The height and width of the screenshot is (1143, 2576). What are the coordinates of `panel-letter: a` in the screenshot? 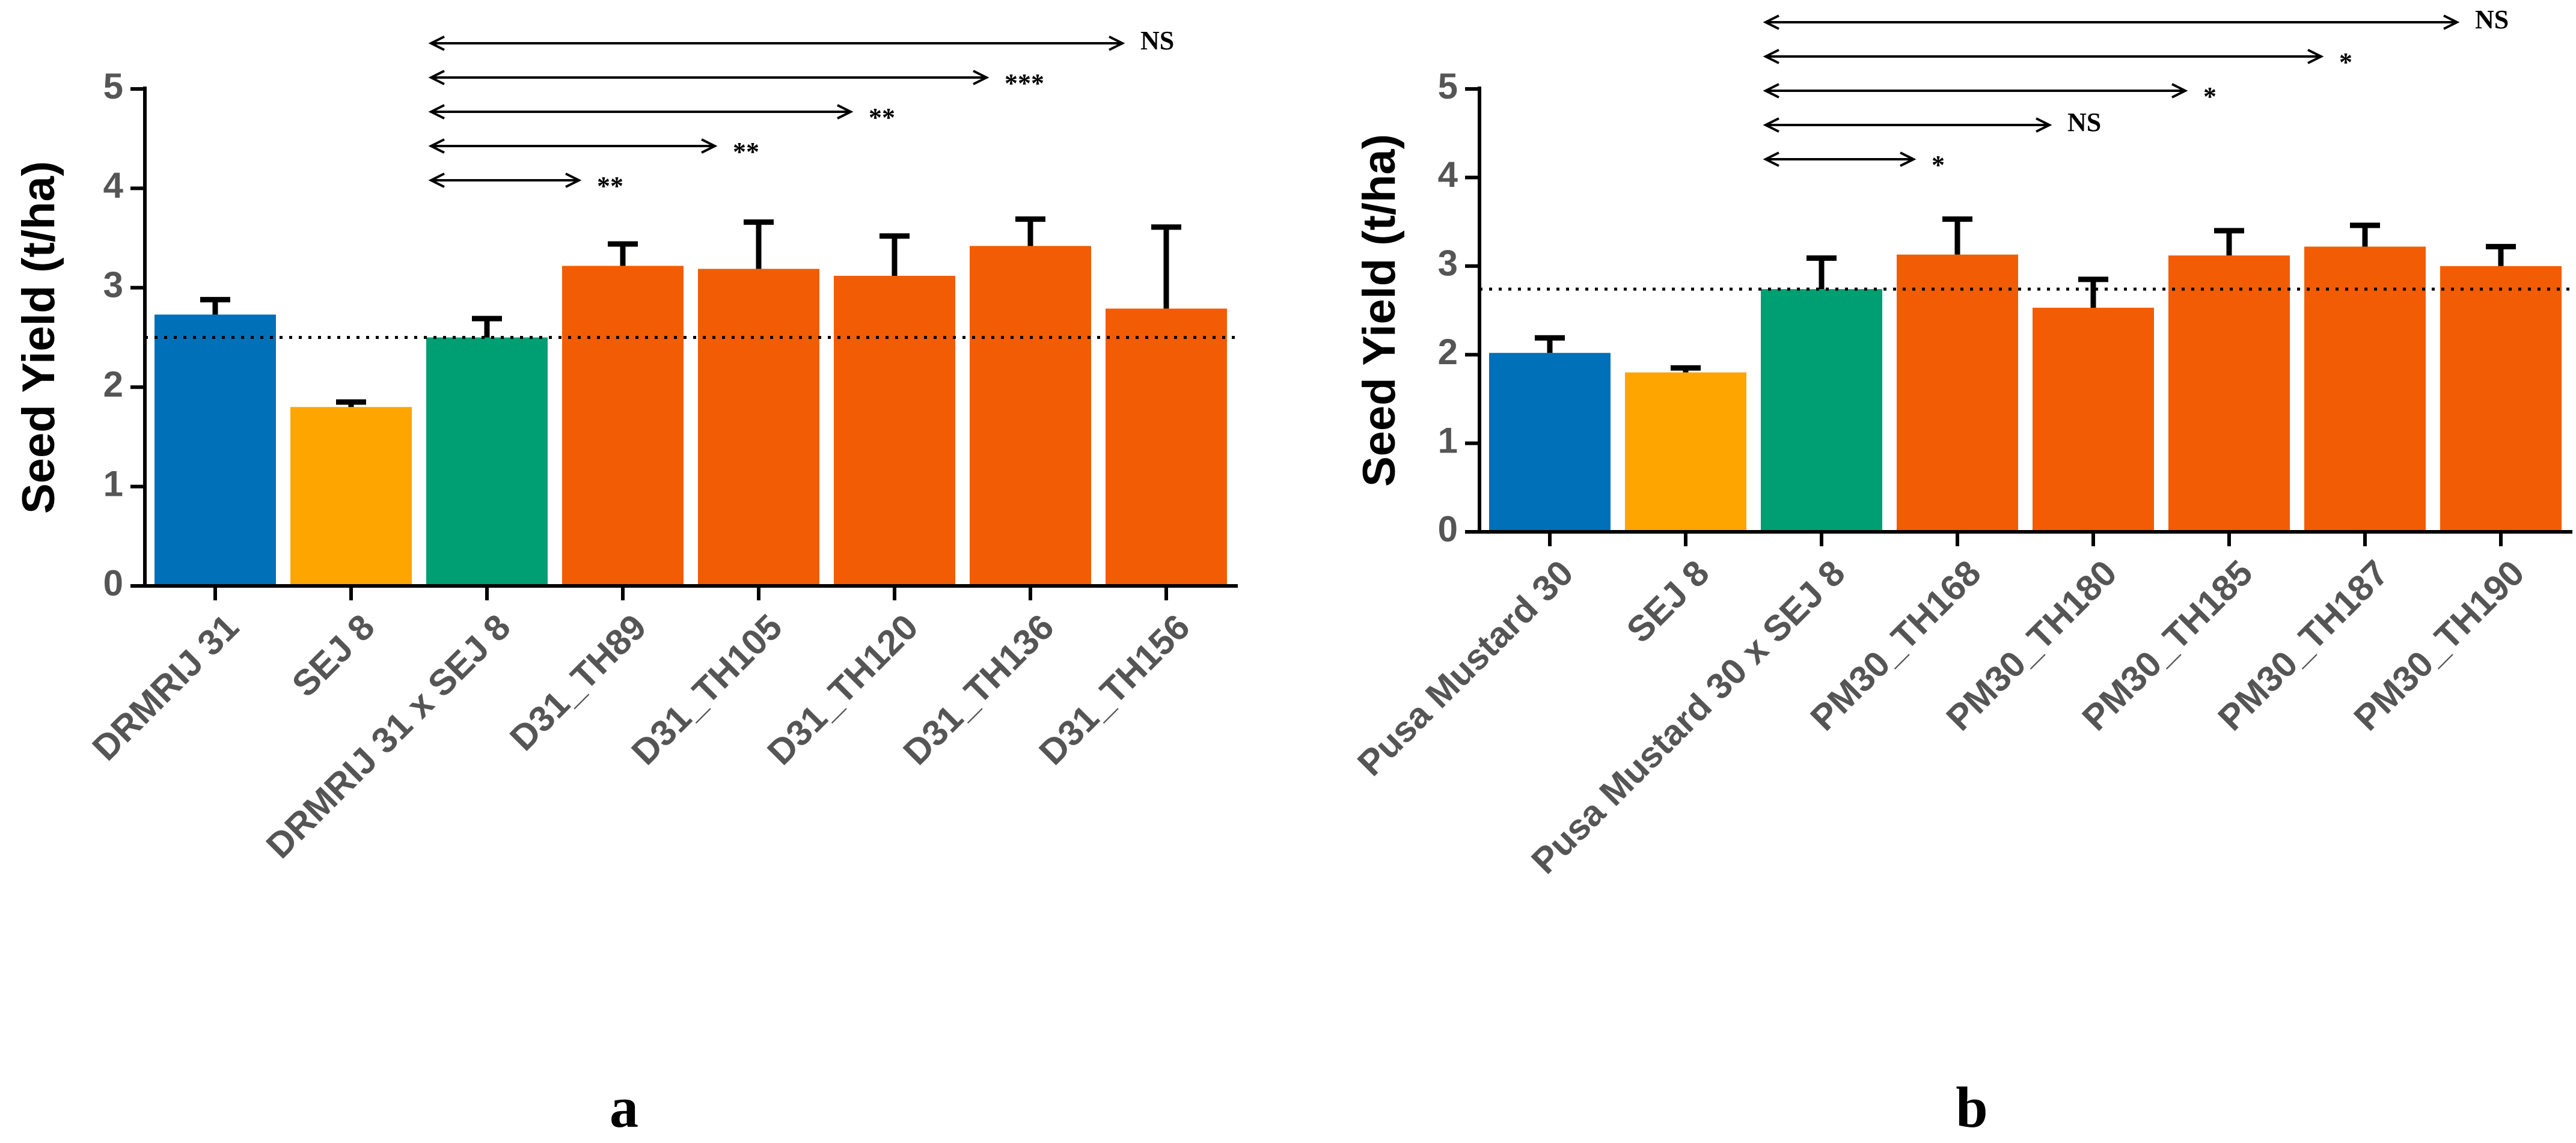 It's located at (624, 1107).